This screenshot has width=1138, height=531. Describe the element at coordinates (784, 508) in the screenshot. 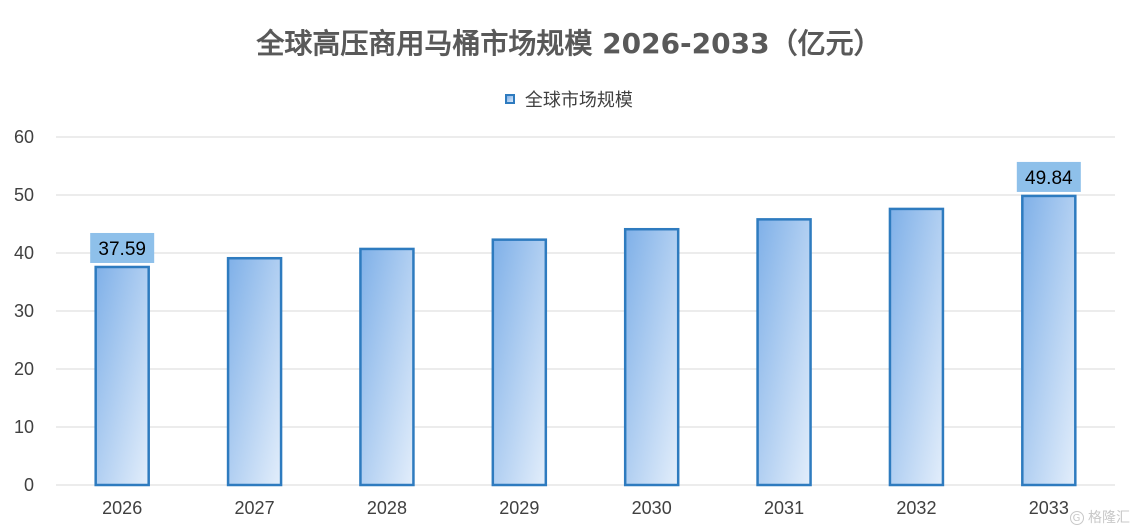

I see `x-tick-label: 2031` at that location.